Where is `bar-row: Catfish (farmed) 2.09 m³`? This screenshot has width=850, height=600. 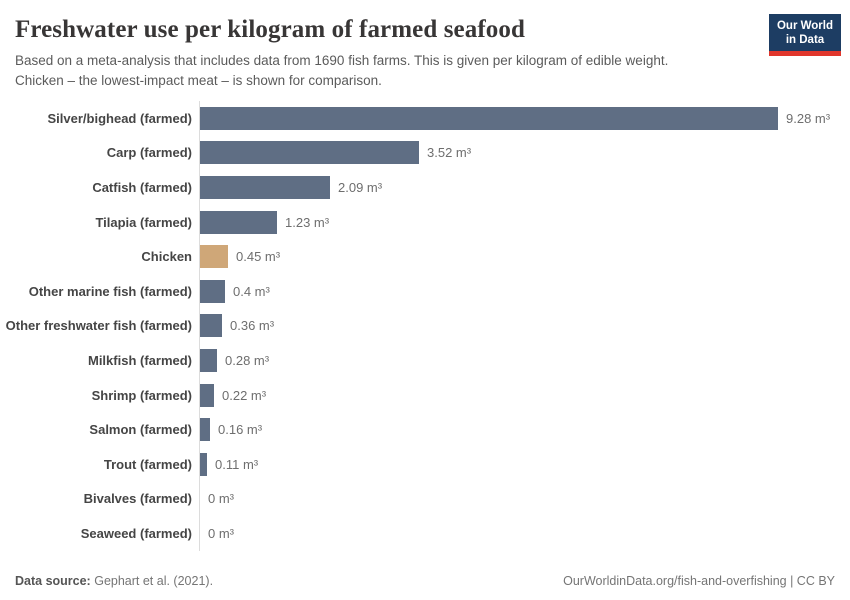
bar-row: Catfish (farmed) 2.09 m³ is located at coordinates (425, 187).